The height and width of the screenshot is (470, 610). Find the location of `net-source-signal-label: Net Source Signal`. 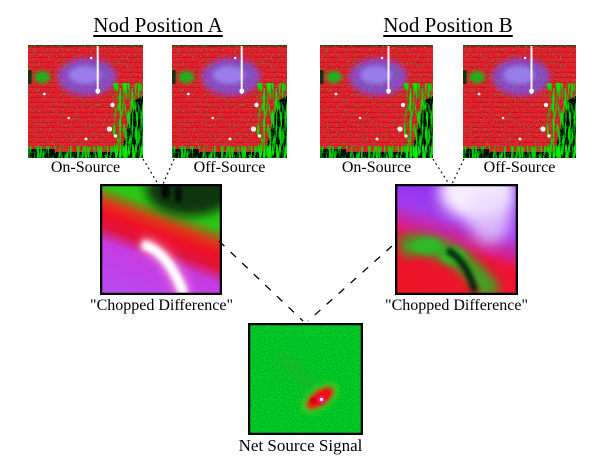

net-source-signal-label: Net Source Signal is located at coordinates (300, 445).